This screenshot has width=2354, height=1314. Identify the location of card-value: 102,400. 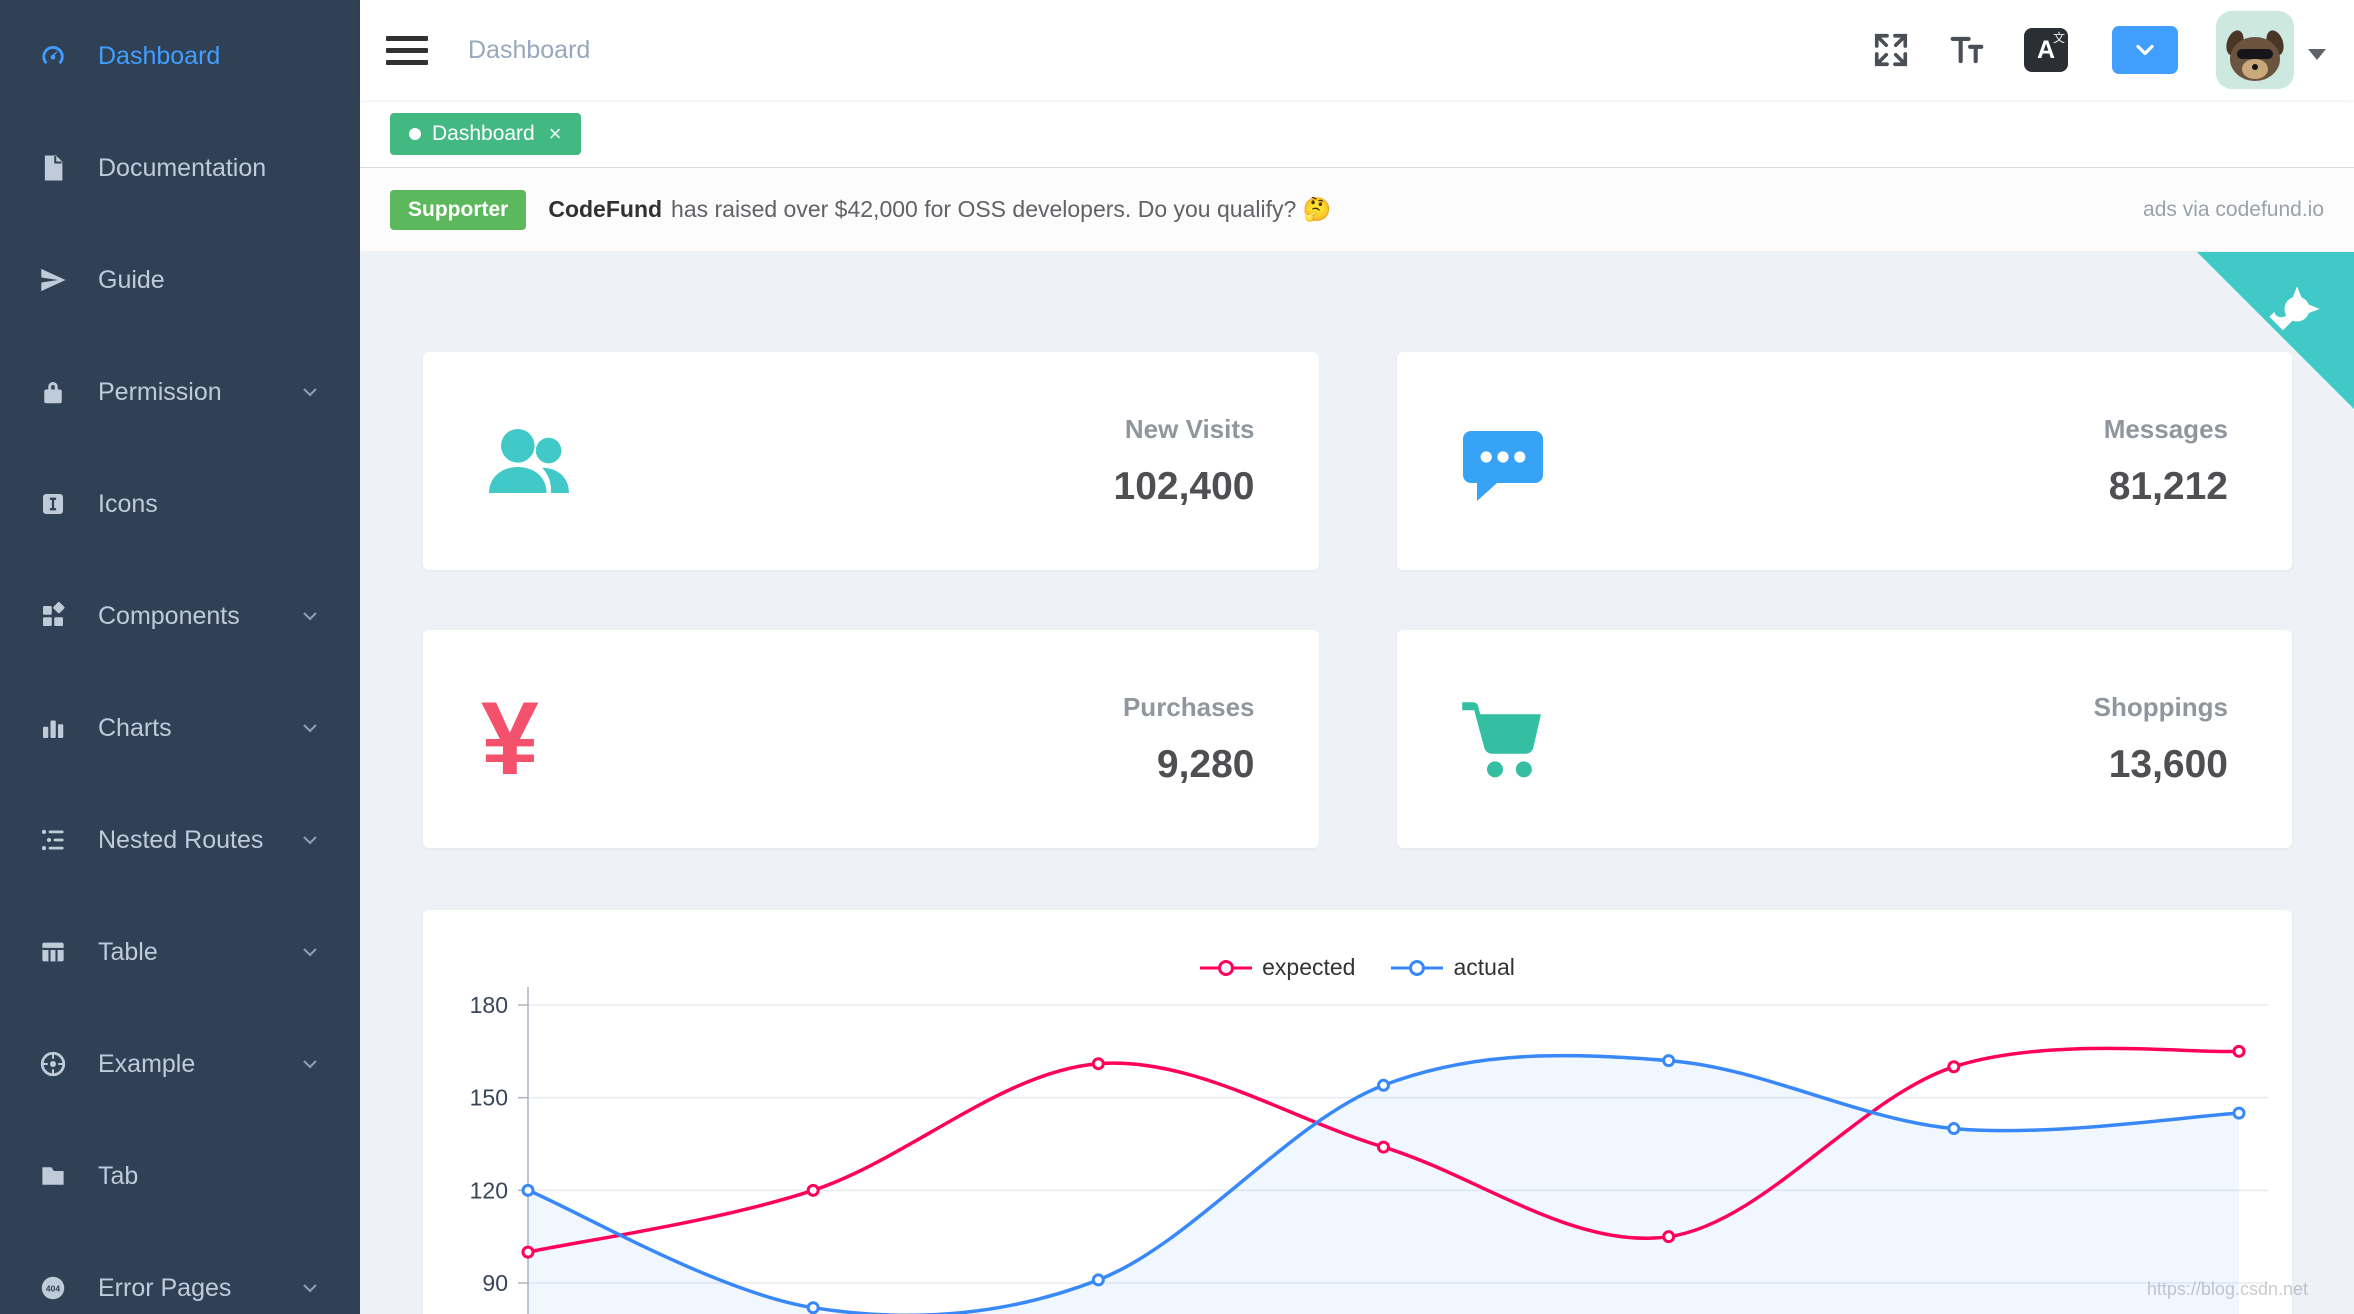
(1184, 486).